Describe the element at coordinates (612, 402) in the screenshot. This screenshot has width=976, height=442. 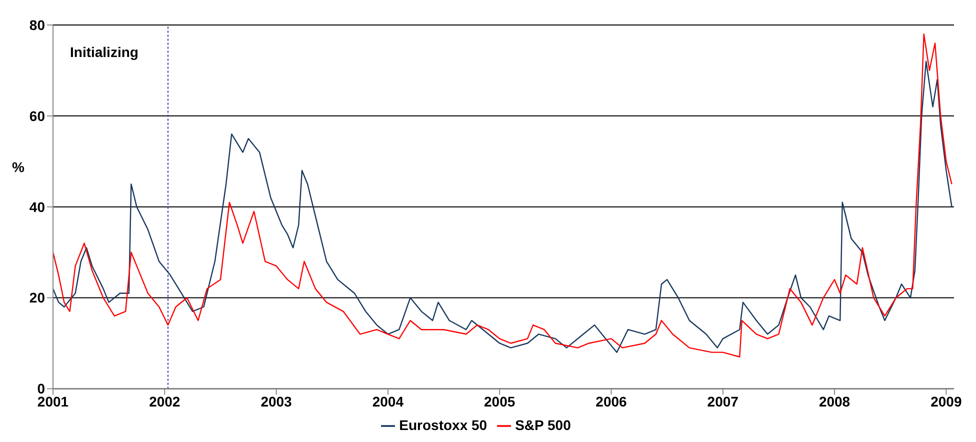
I see `x-tick-label: 2006` at that location.